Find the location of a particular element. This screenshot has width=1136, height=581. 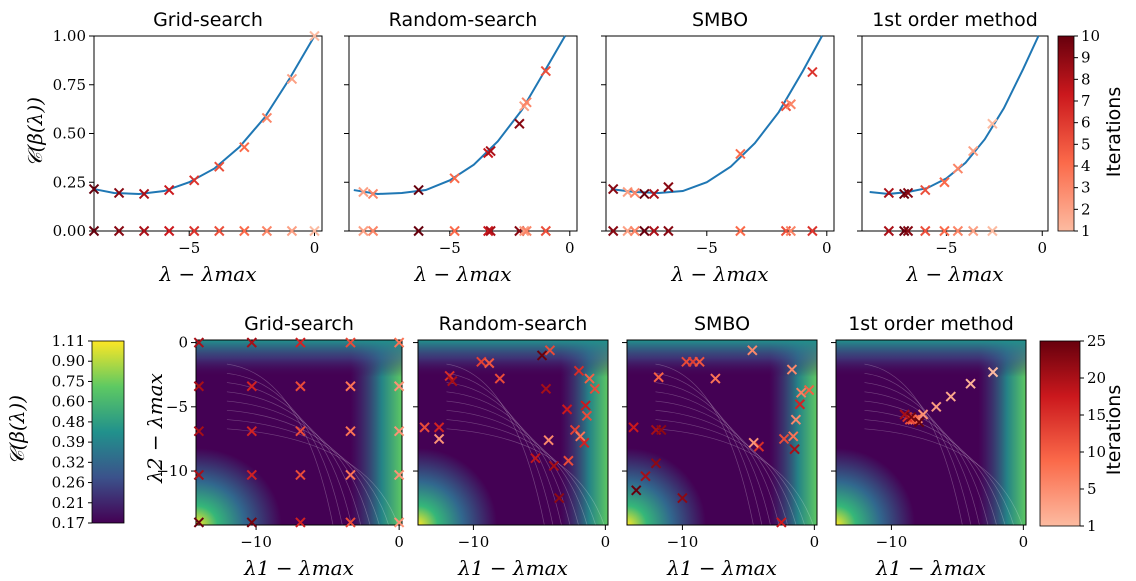

colorbar-iterations-bottom is located at coordinates (1060, 433).